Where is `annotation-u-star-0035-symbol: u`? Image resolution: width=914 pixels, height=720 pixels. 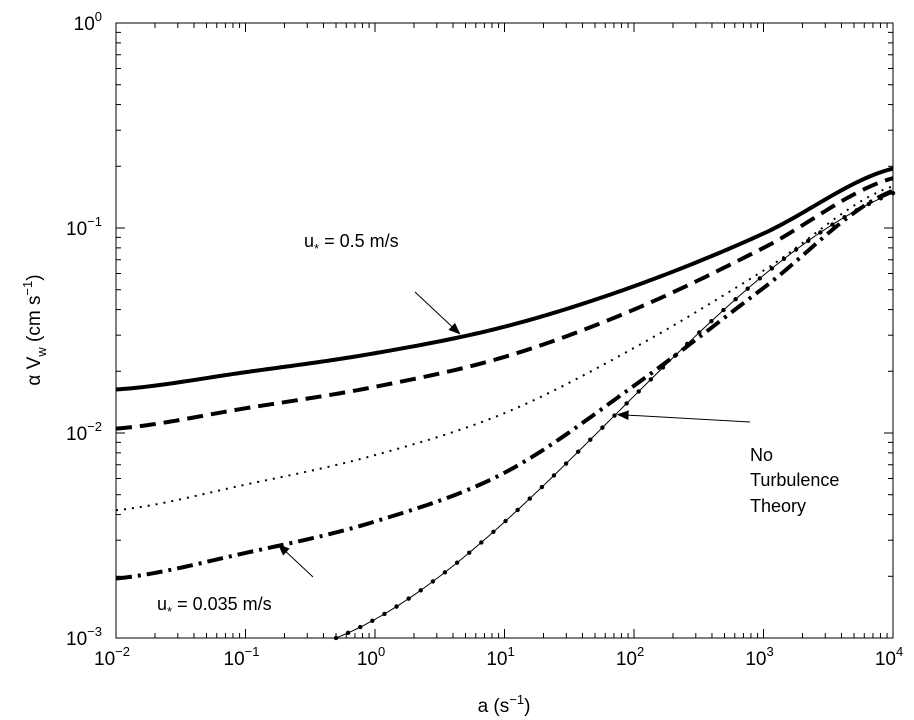 annotation-u-star-0035-symbol: u is located at coordinates (162, 604).